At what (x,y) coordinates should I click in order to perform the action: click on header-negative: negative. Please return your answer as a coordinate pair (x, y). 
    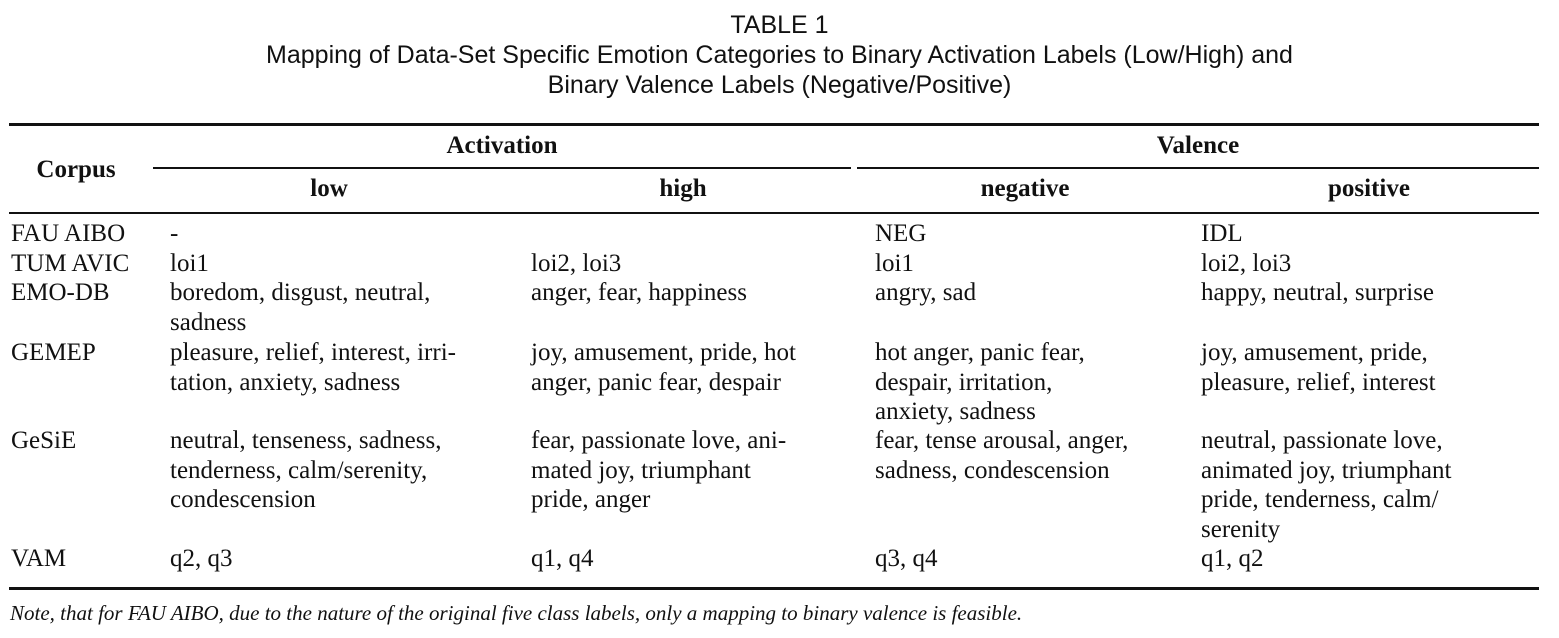
    Looking at the image, I should click on (1025, 188).